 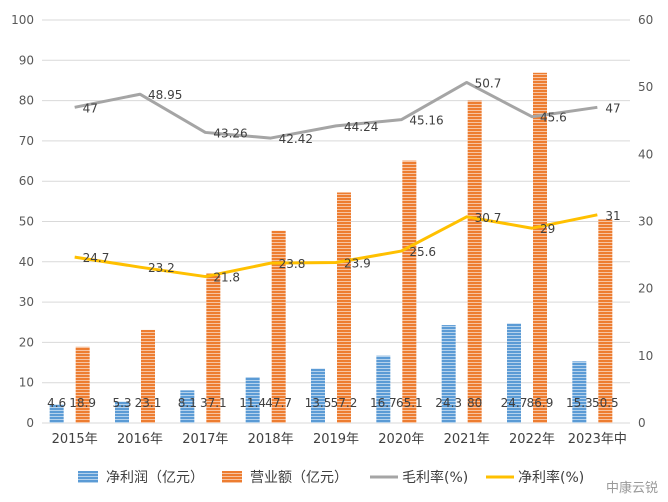 What do you see at coordinates (631, 488) in the screenshot?
I see `watermark-text: 中康云锐` at bounding box center [631, 488].